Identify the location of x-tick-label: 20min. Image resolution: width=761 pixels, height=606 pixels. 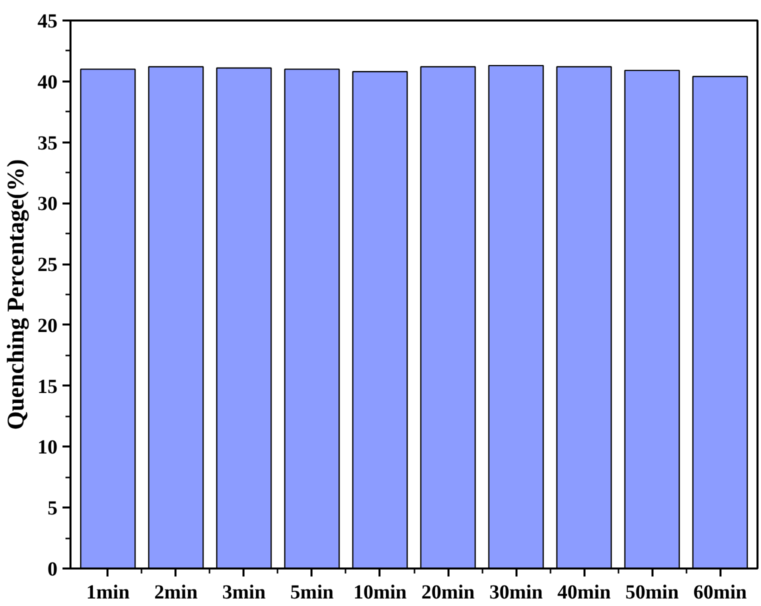
(448, 593).